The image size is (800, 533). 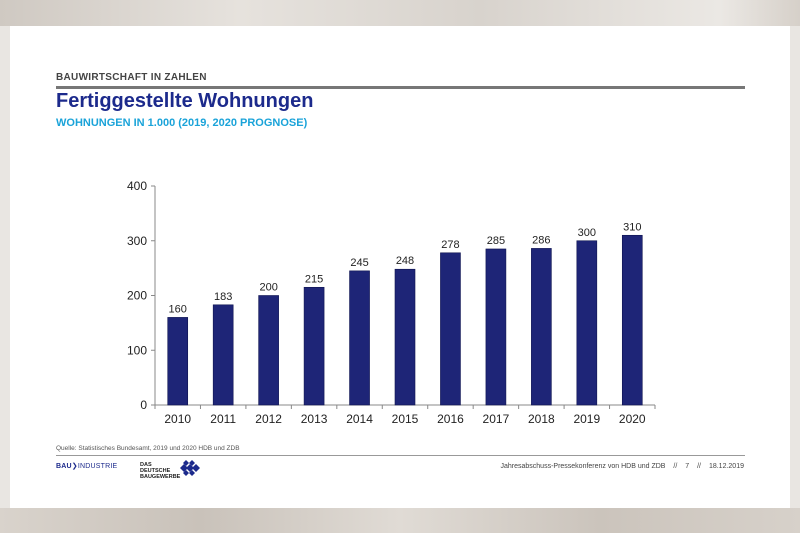 What do you see at coordinates (405, 419) in the screenshot?
I see `x-tick-label: 2015` at bounding box center [405, 419].